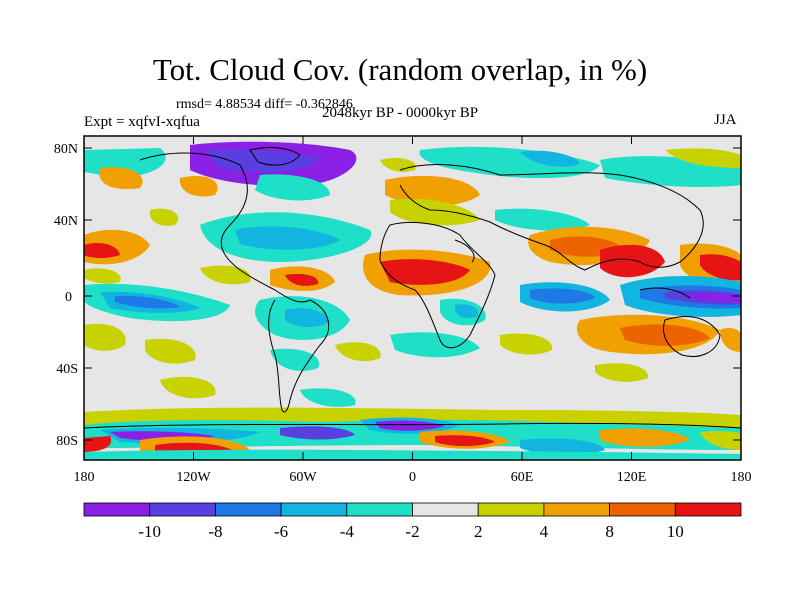  Describe the element at coordinates (67, 441) in the screenshot. I see `lat-tick-label: 80S` at that location.